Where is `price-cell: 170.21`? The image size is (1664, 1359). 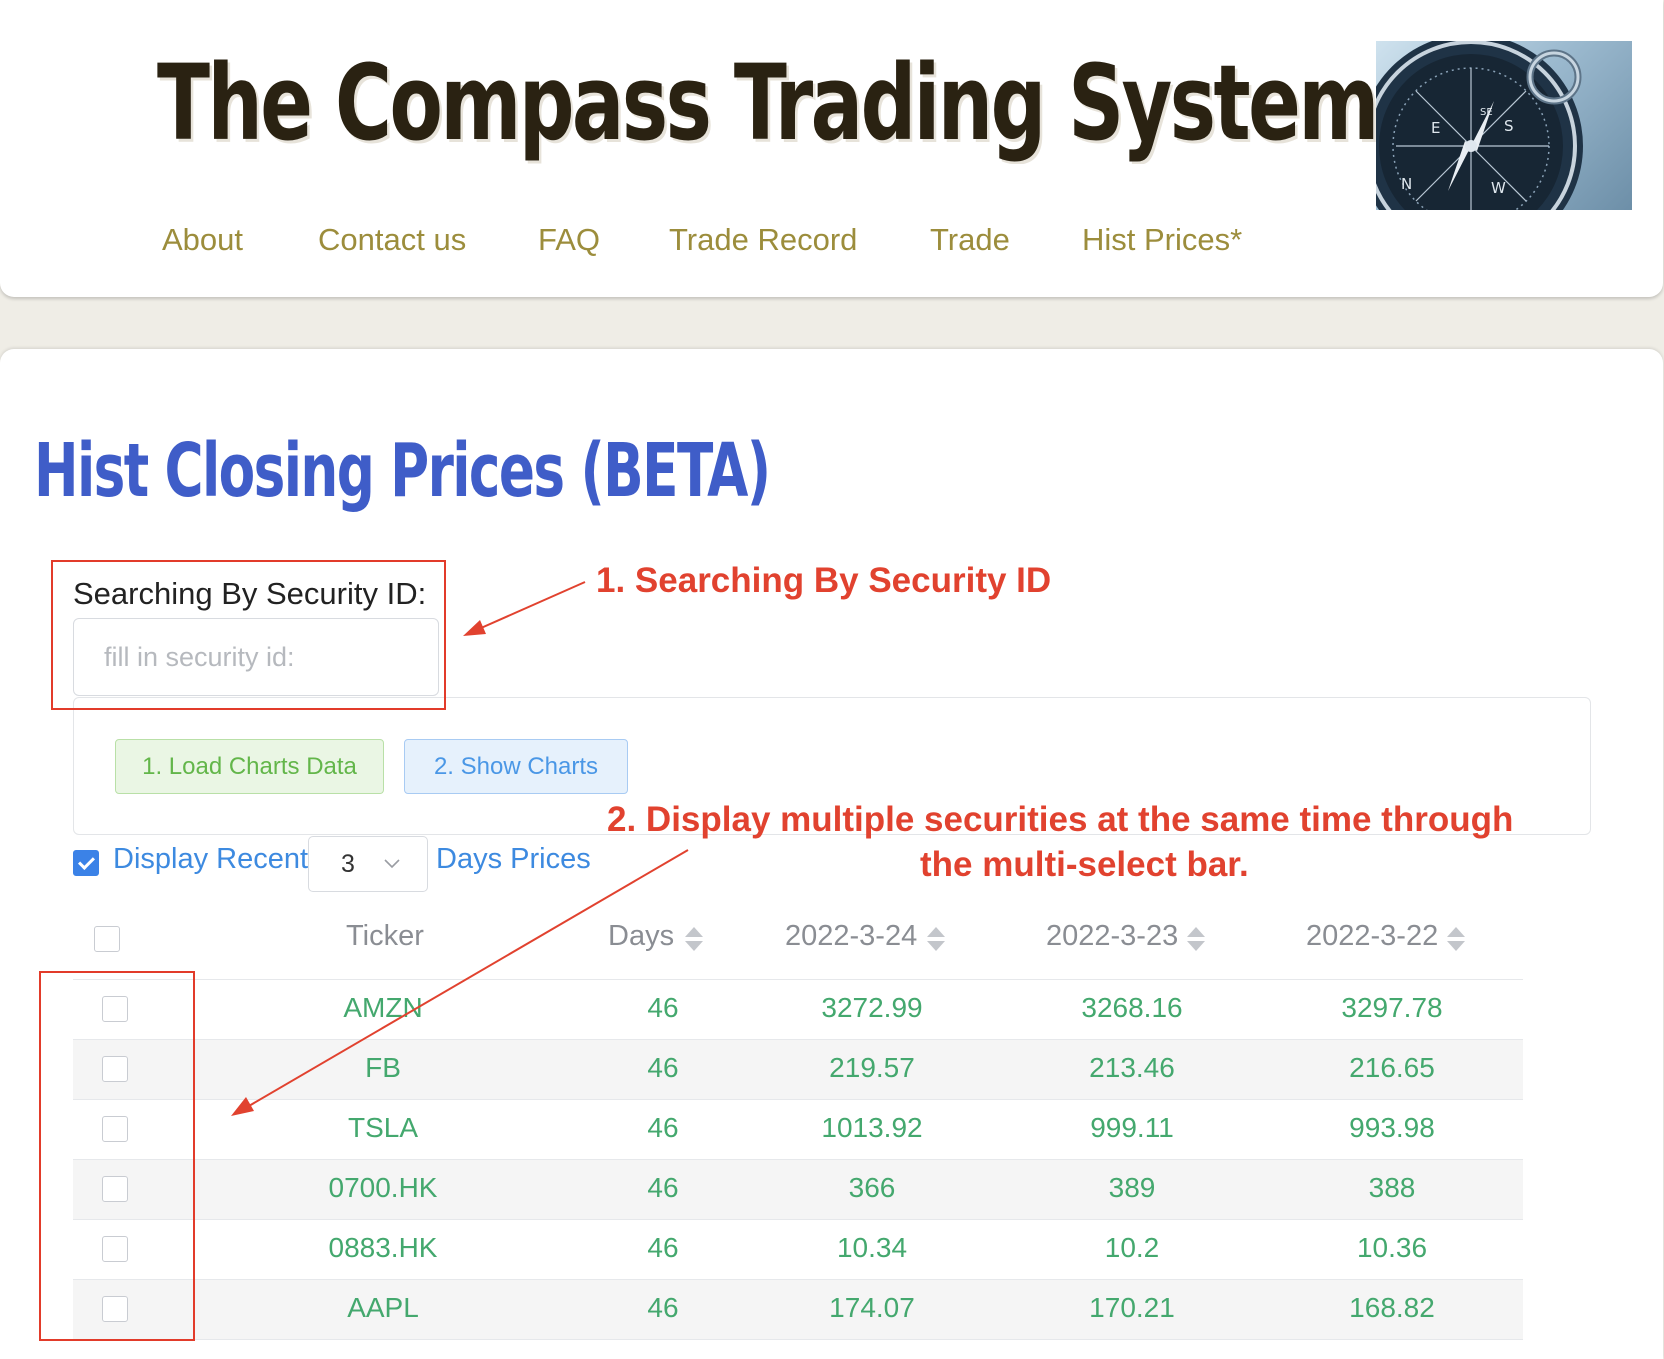 price-cell: 170.21 is located at coordinates (1132, 1307).